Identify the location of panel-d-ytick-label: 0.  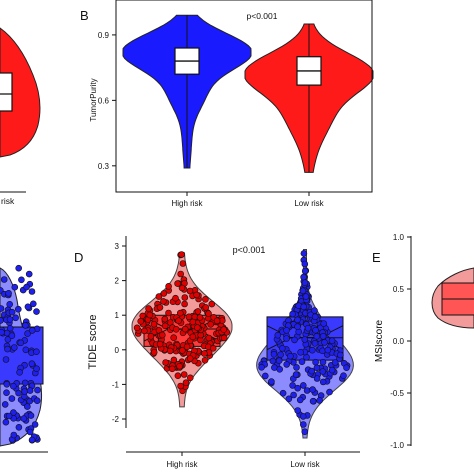
(117, 350).